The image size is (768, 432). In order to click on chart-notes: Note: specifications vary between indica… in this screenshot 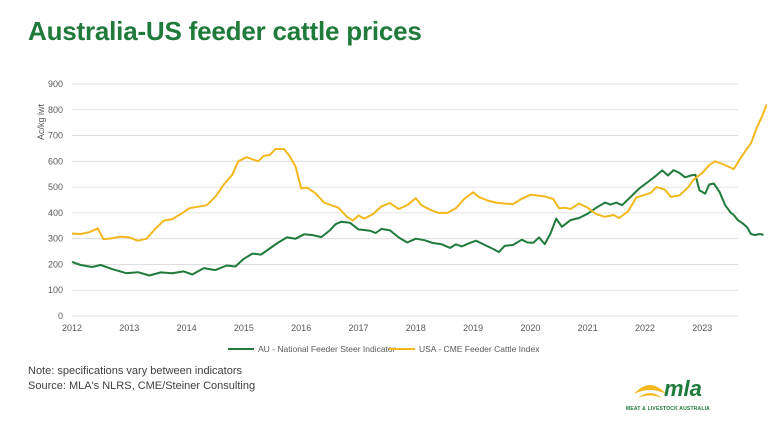, I will do `click(141, 379)`.